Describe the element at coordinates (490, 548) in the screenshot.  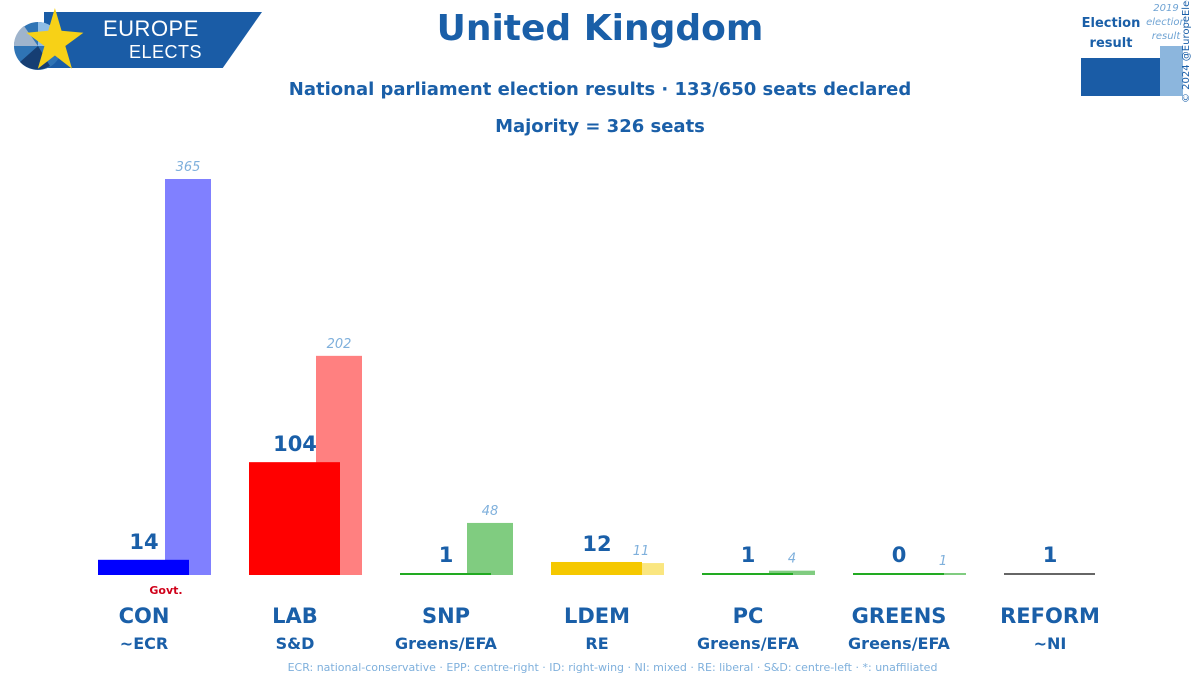
I see `prev-bar-snp` at that location.